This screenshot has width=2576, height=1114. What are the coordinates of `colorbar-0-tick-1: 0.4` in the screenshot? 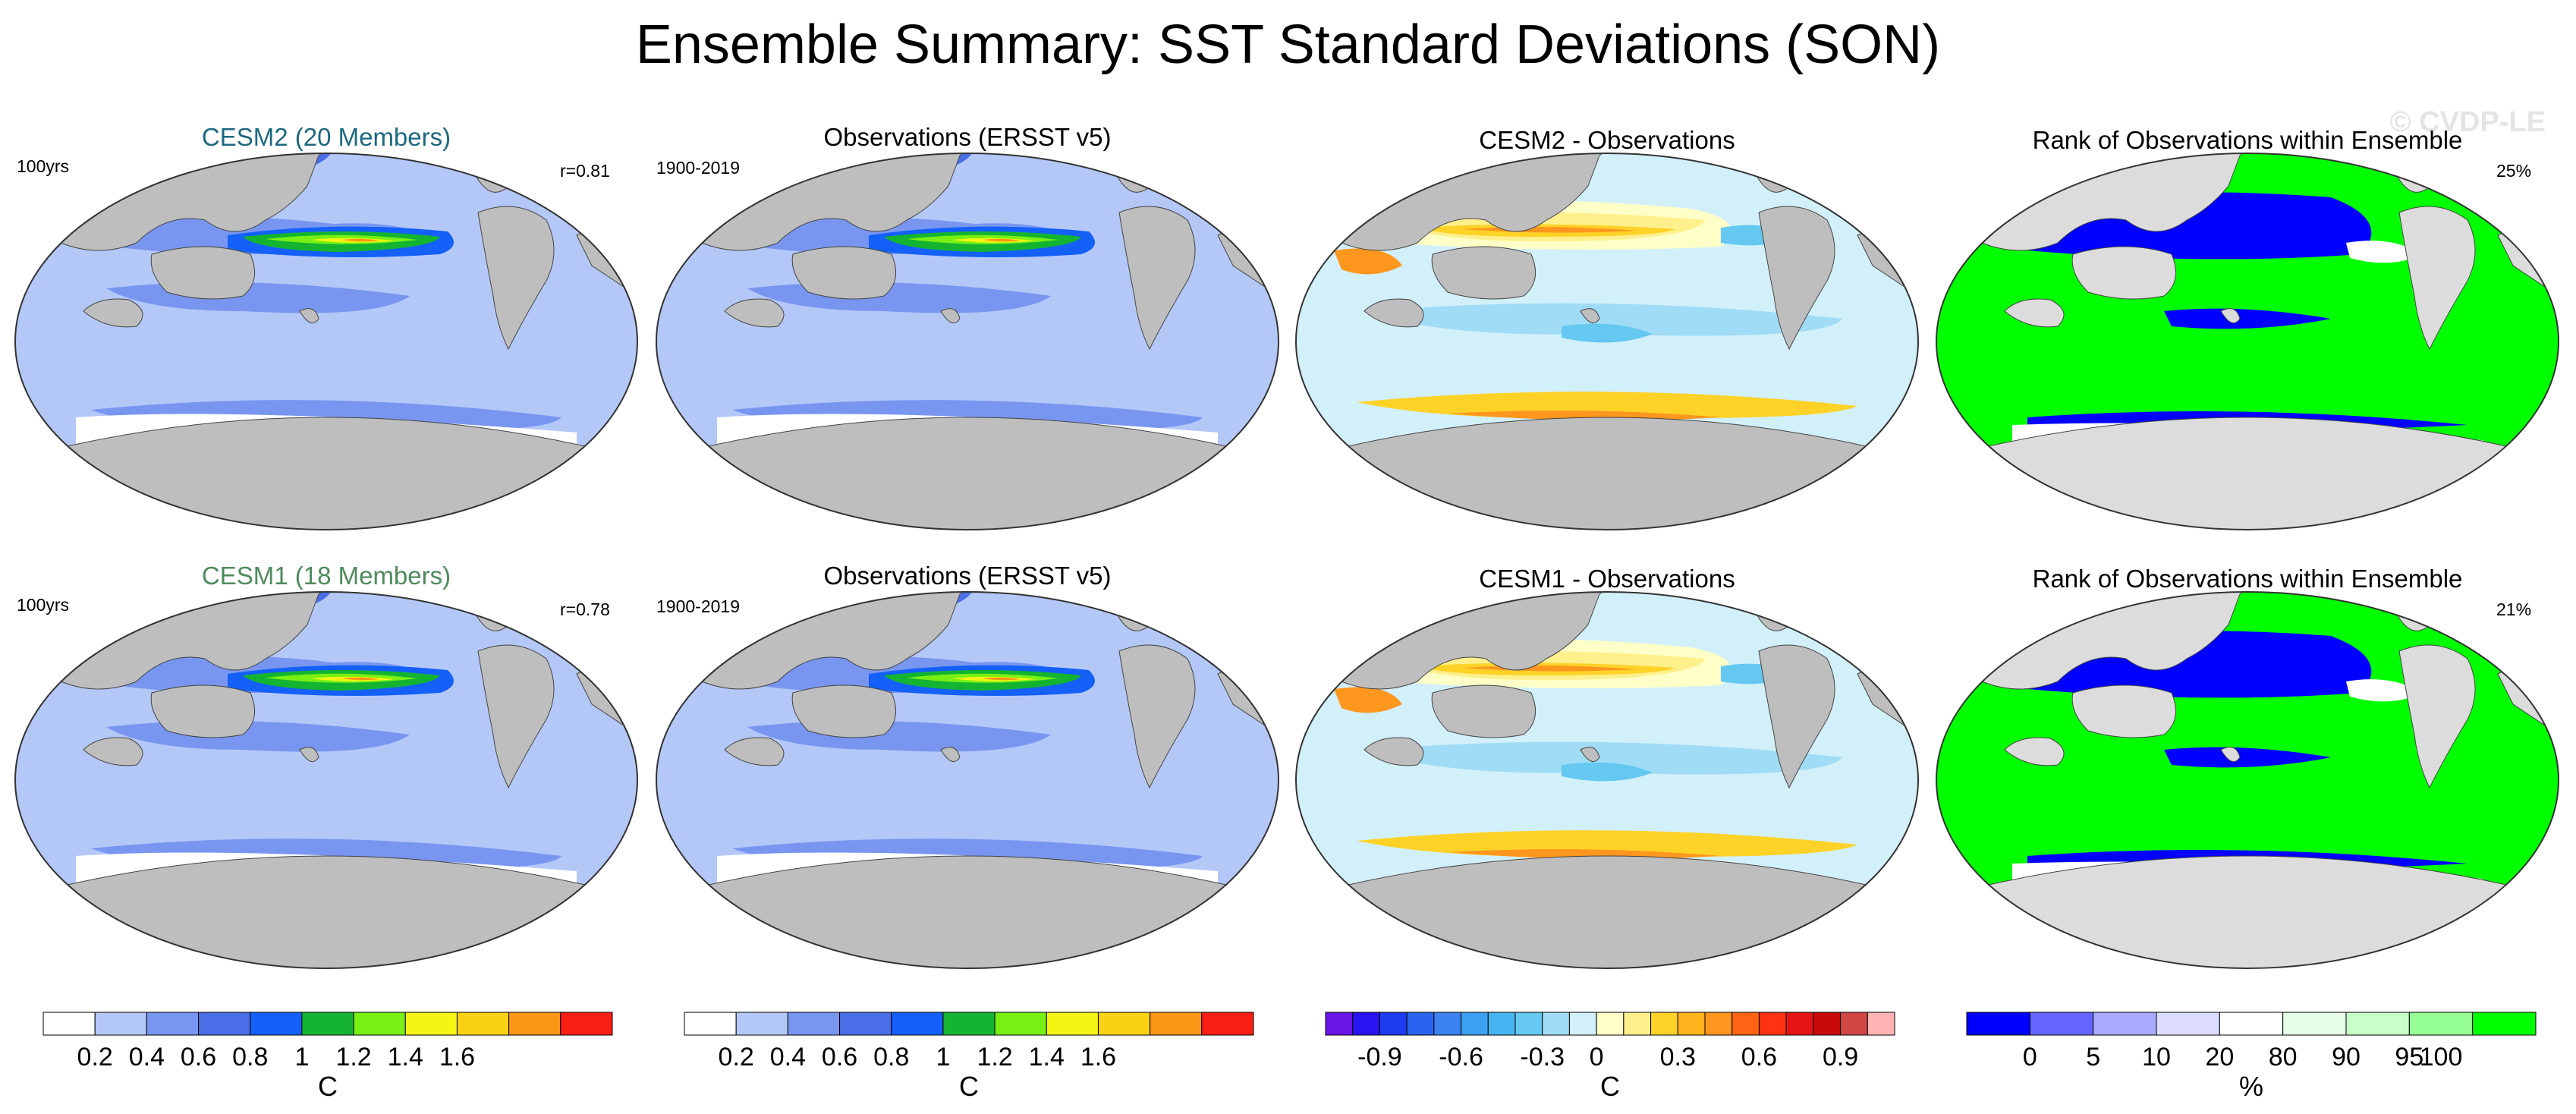 It's located at (147, 1057).